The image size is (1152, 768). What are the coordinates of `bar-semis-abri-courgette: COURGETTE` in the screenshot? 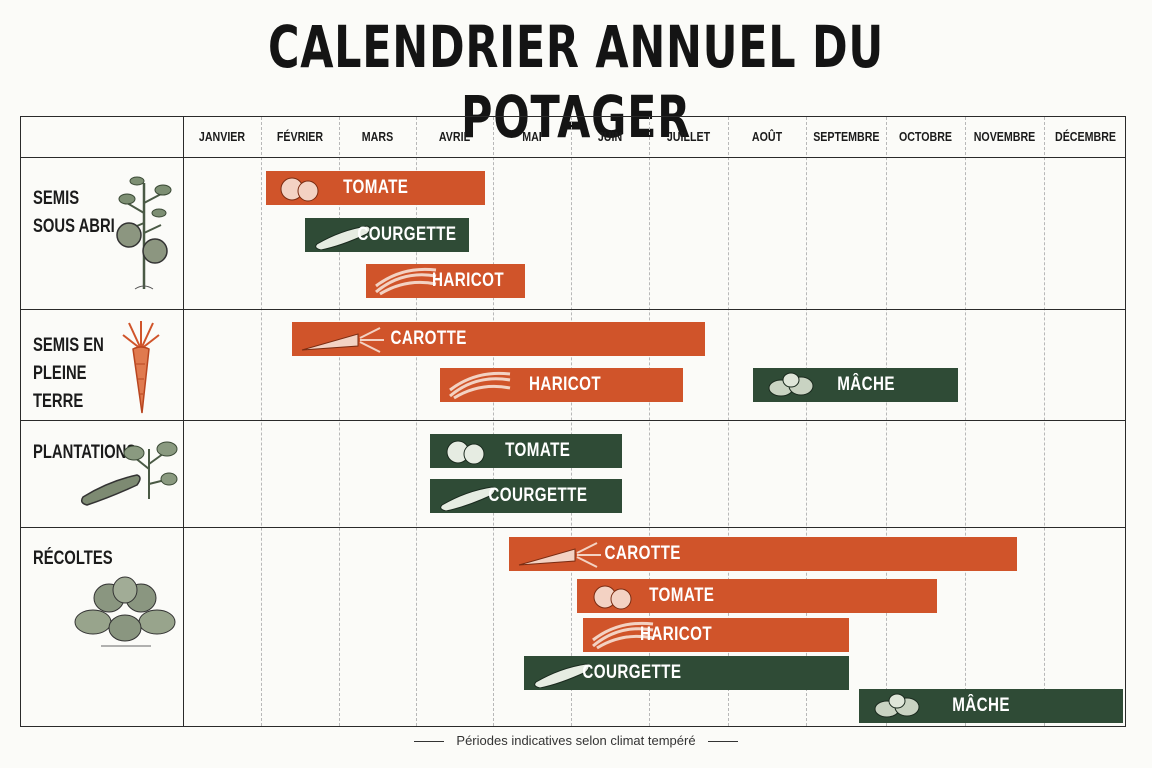 It's located at (387, 235).